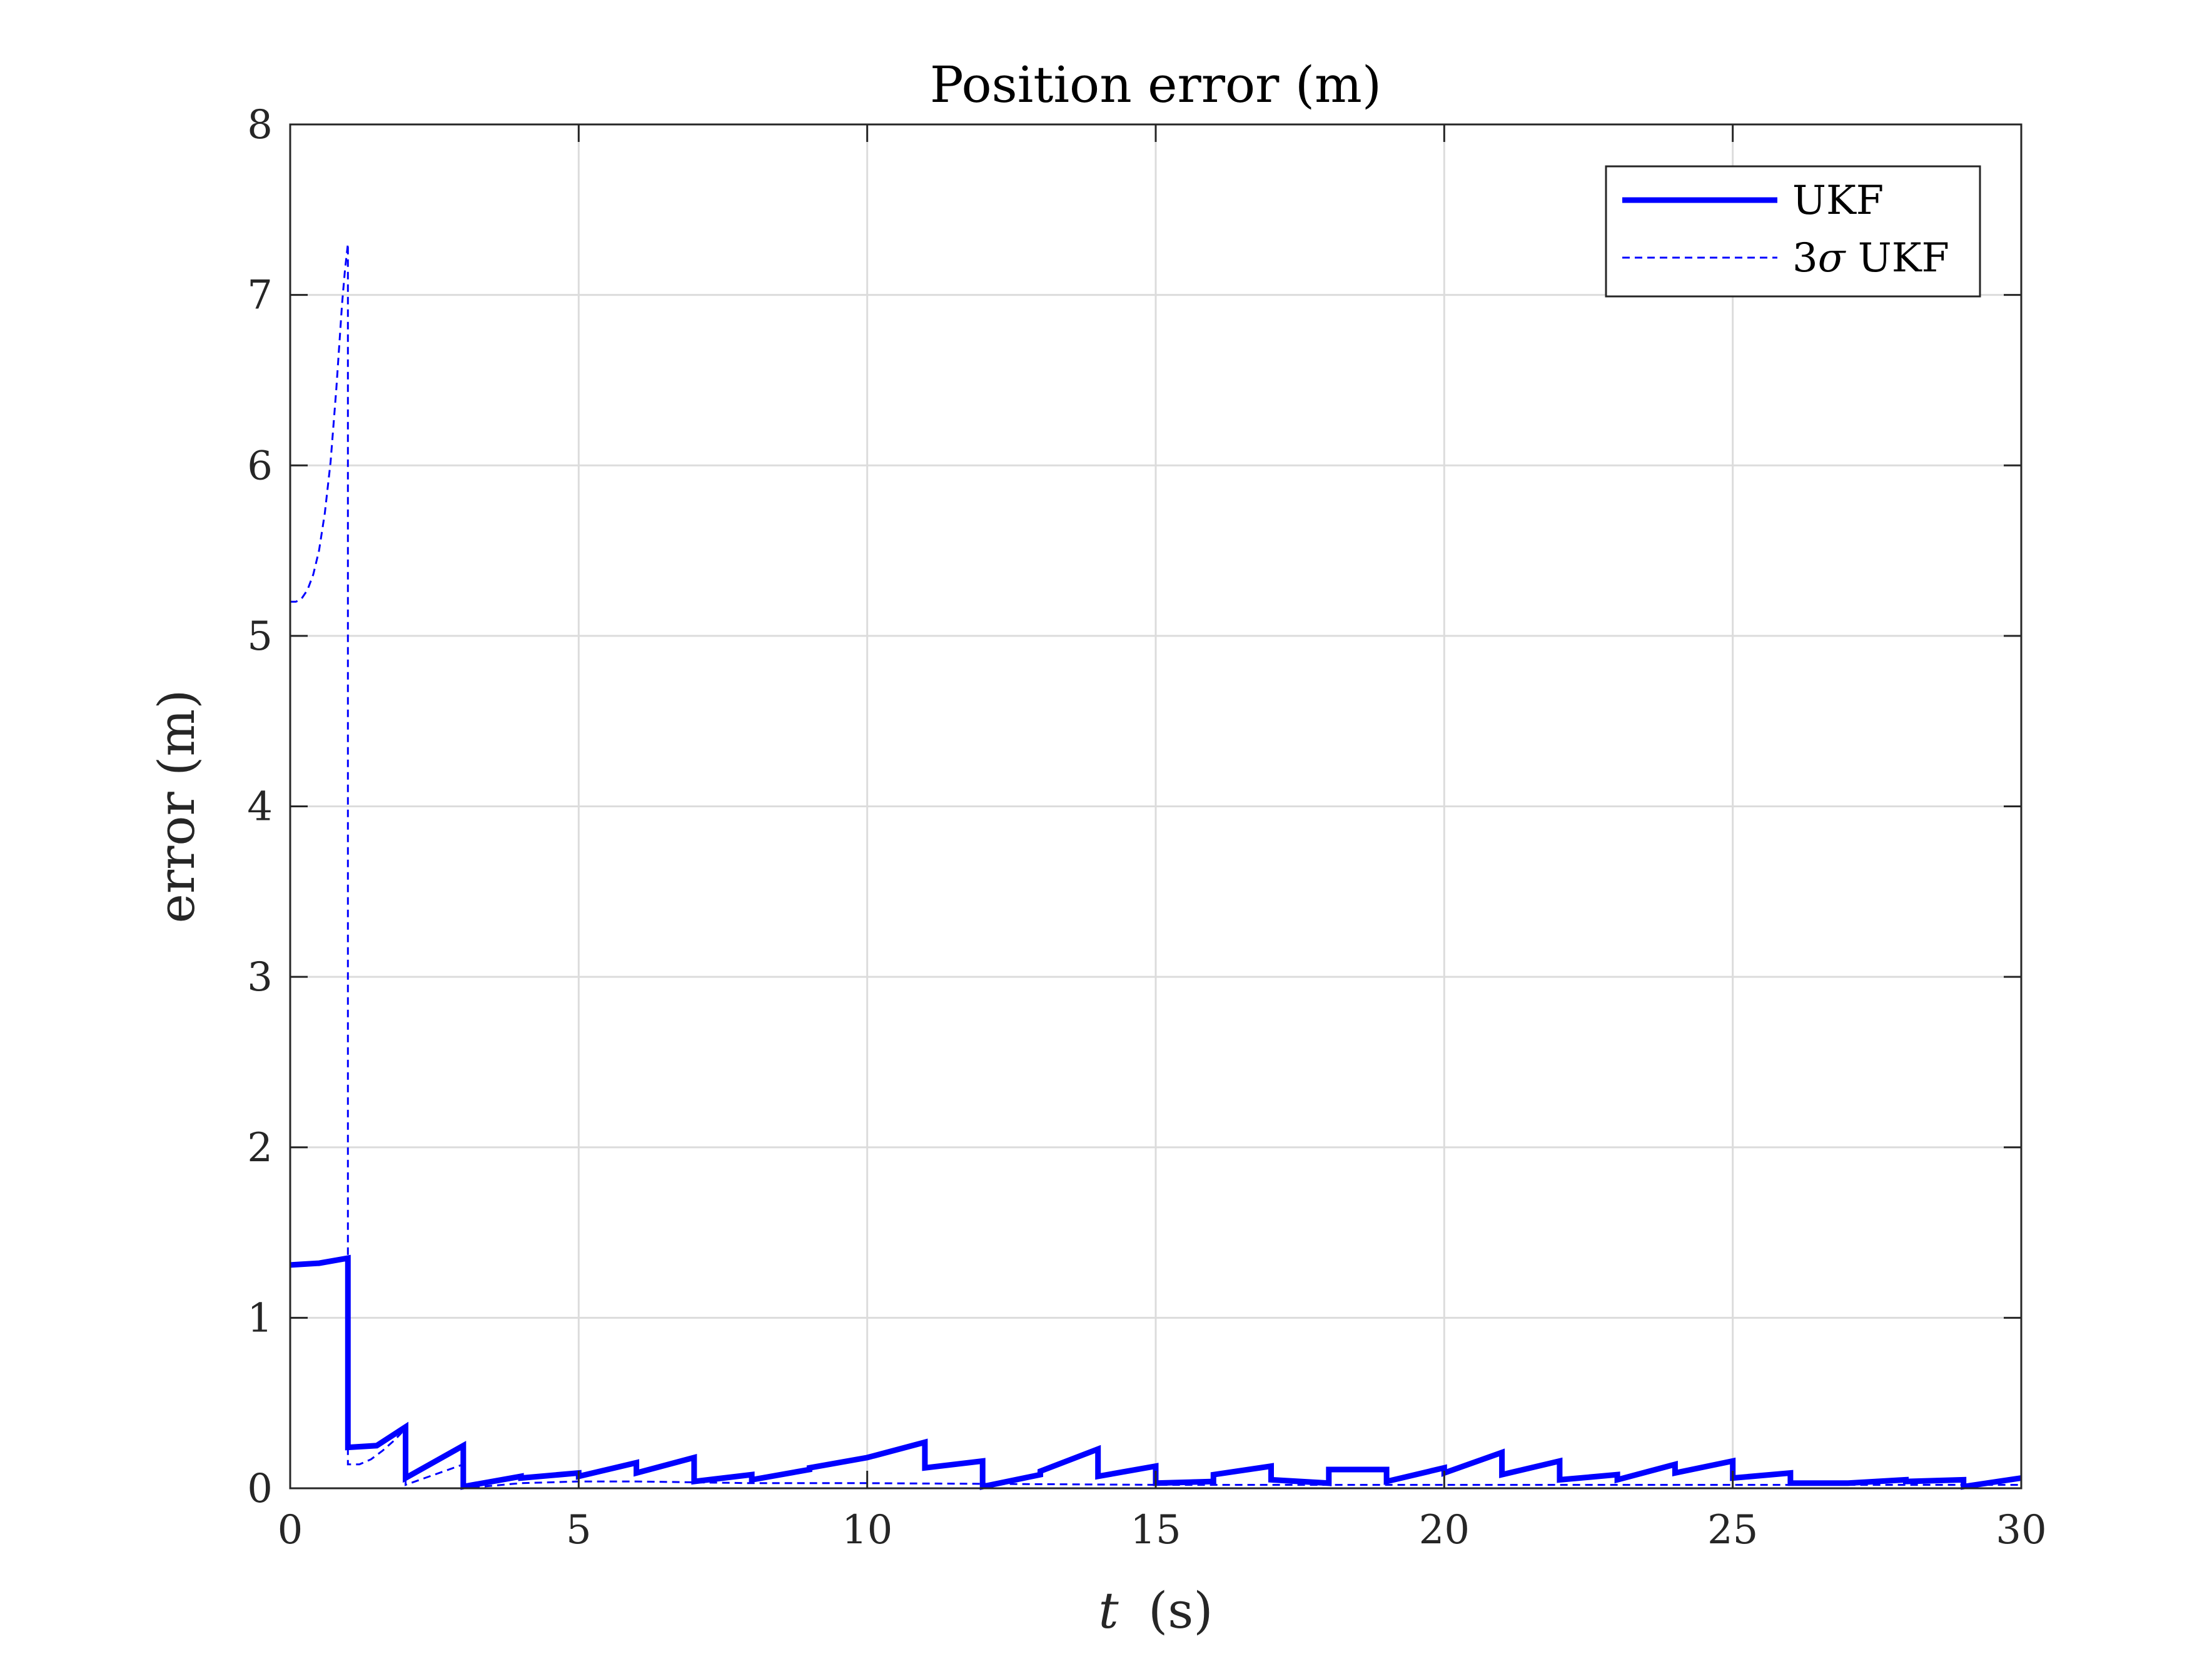 The height and width of the screenshot is (1659, 2212). Describe the element at coordinates (579, 1530) in the screenshot. I see `x-tick-label: 5` at that location.